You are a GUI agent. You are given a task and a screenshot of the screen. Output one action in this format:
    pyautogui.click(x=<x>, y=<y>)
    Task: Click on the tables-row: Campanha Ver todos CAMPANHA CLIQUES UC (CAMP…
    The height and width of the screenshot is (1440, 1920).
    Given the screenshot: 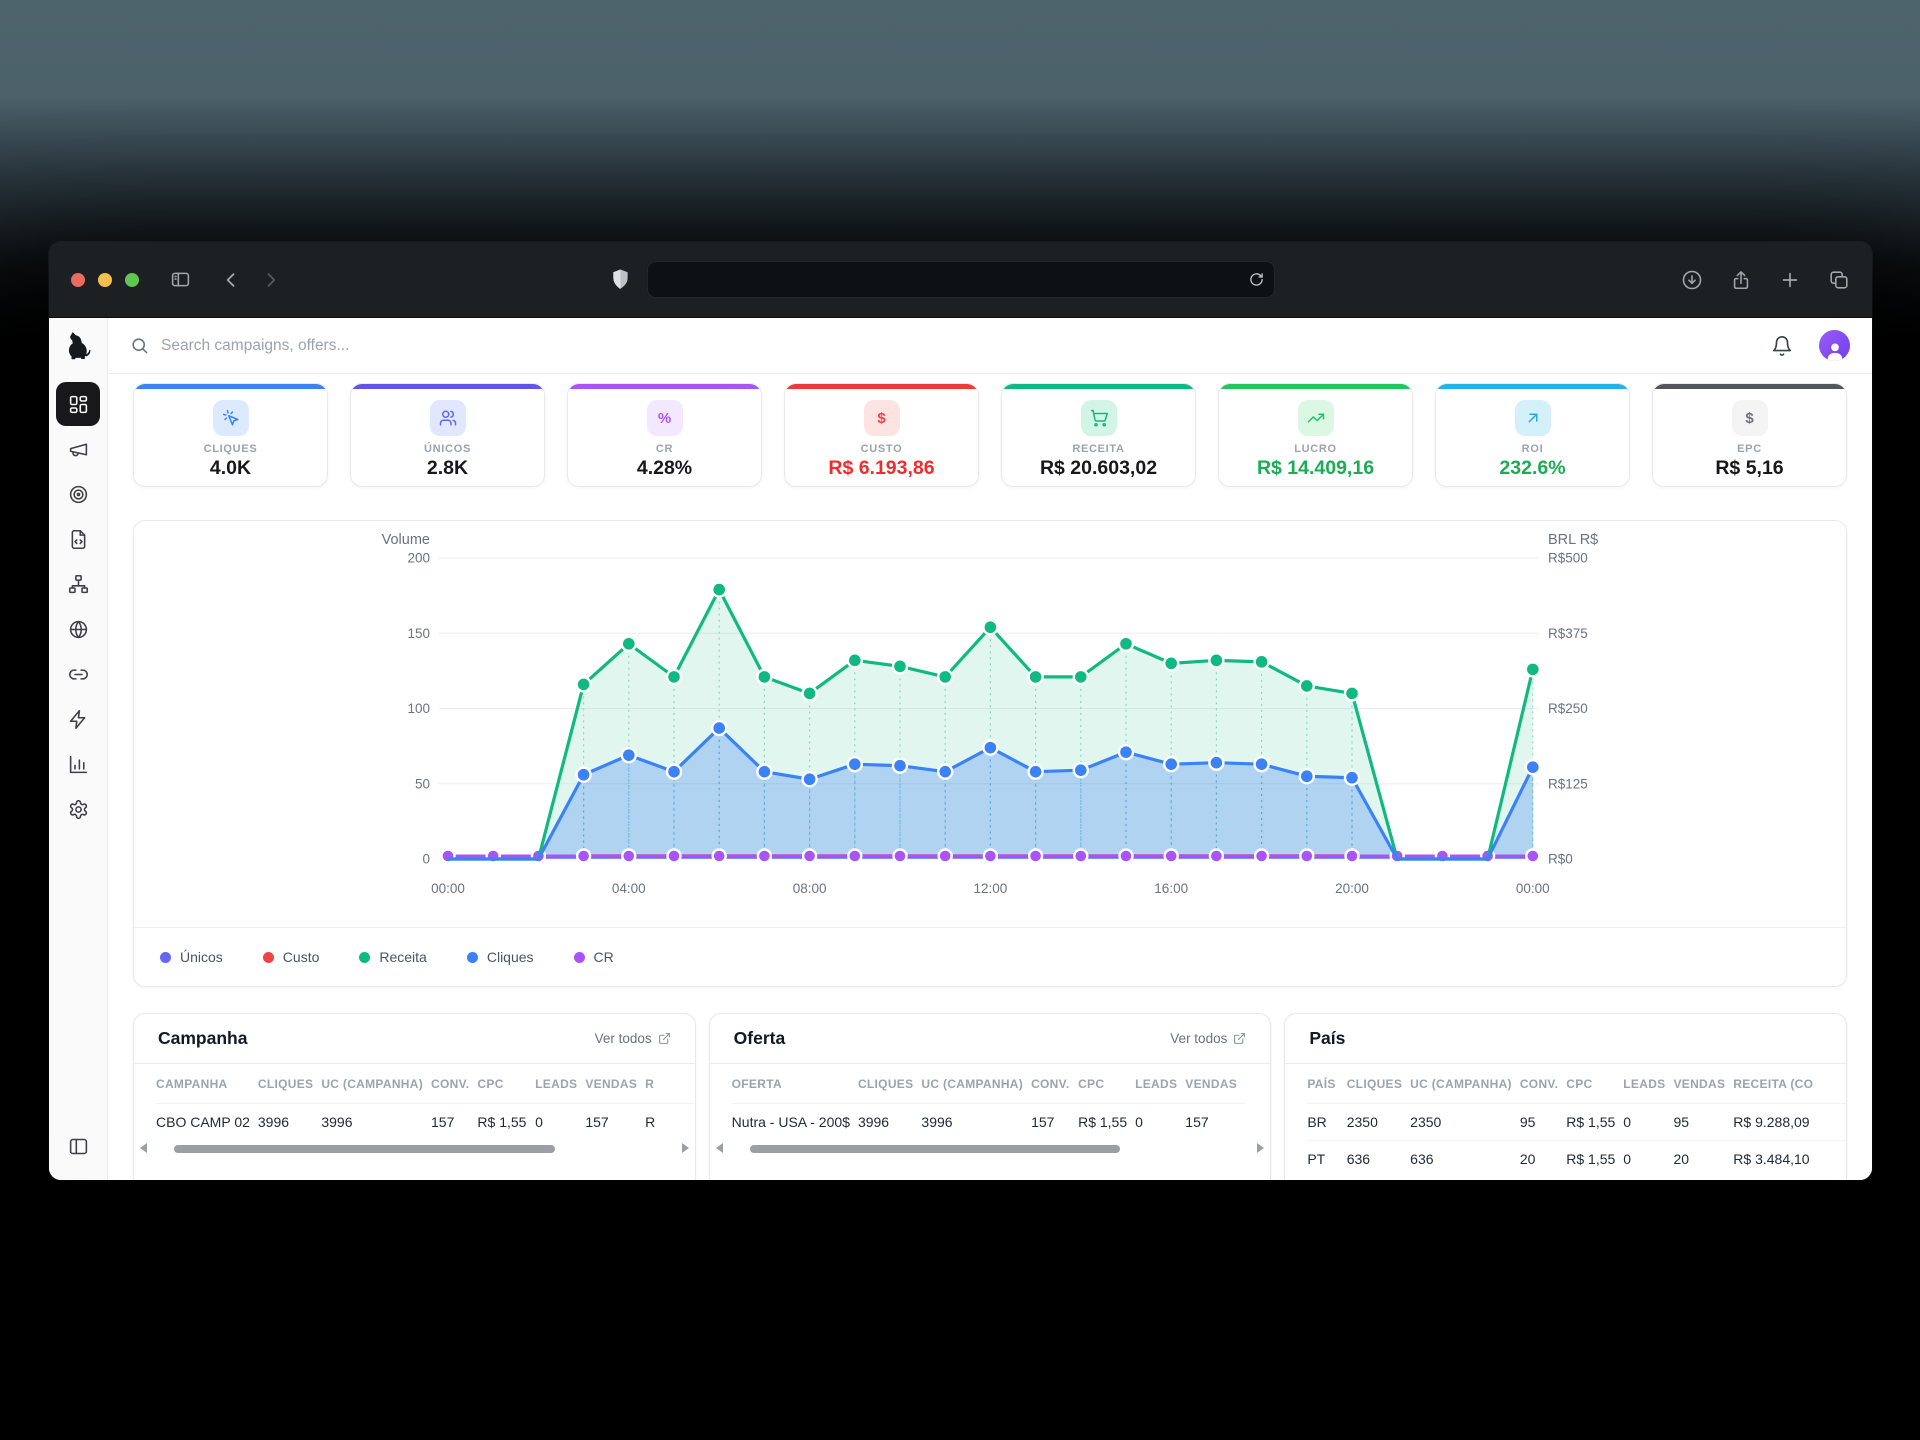 What is the action you would take?
    pyautogui.click(x=990, y=1096)
    